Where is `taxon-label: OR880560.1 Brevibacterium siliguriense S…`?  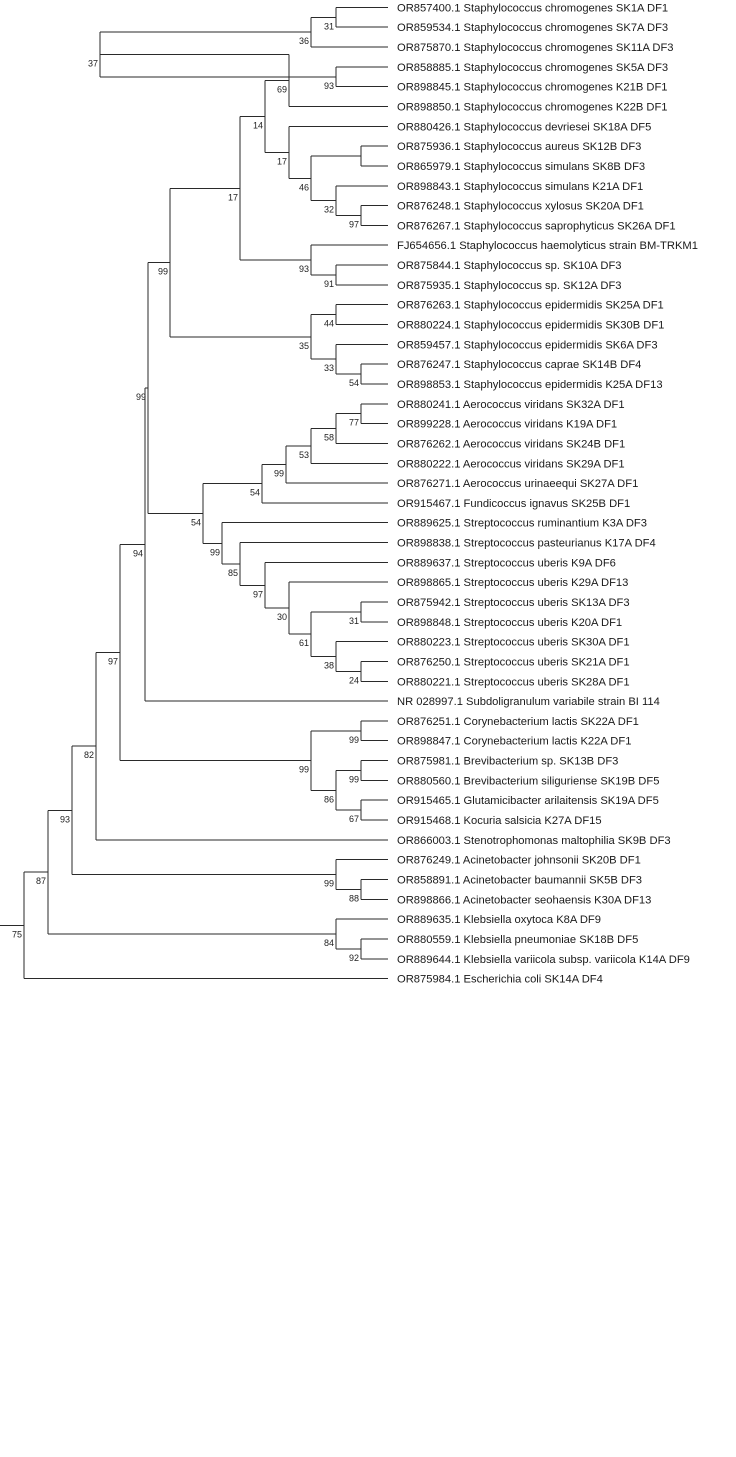 taxon-label: OR880560.1 Brevibacterium siliguriense S… is located at coordinates (528, 781).